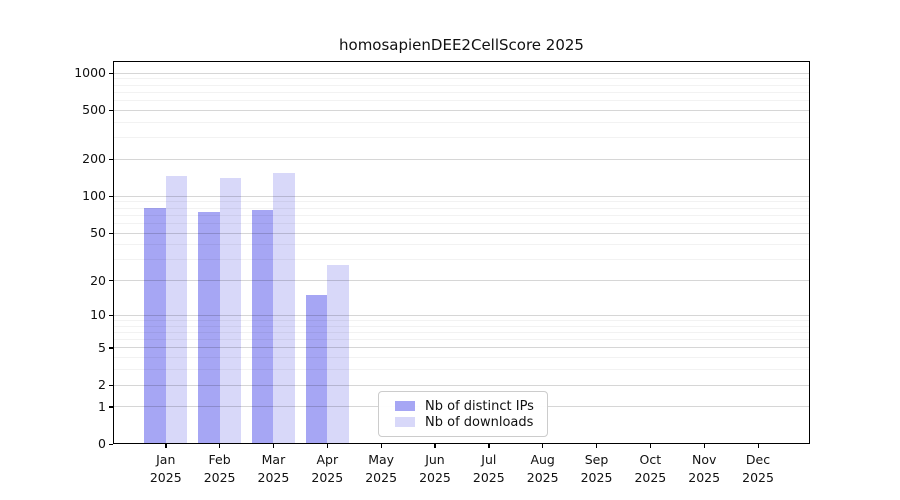 This screenshot has height=500, width=900. I want to click on y-tick-label: 2, so click(102, 385).